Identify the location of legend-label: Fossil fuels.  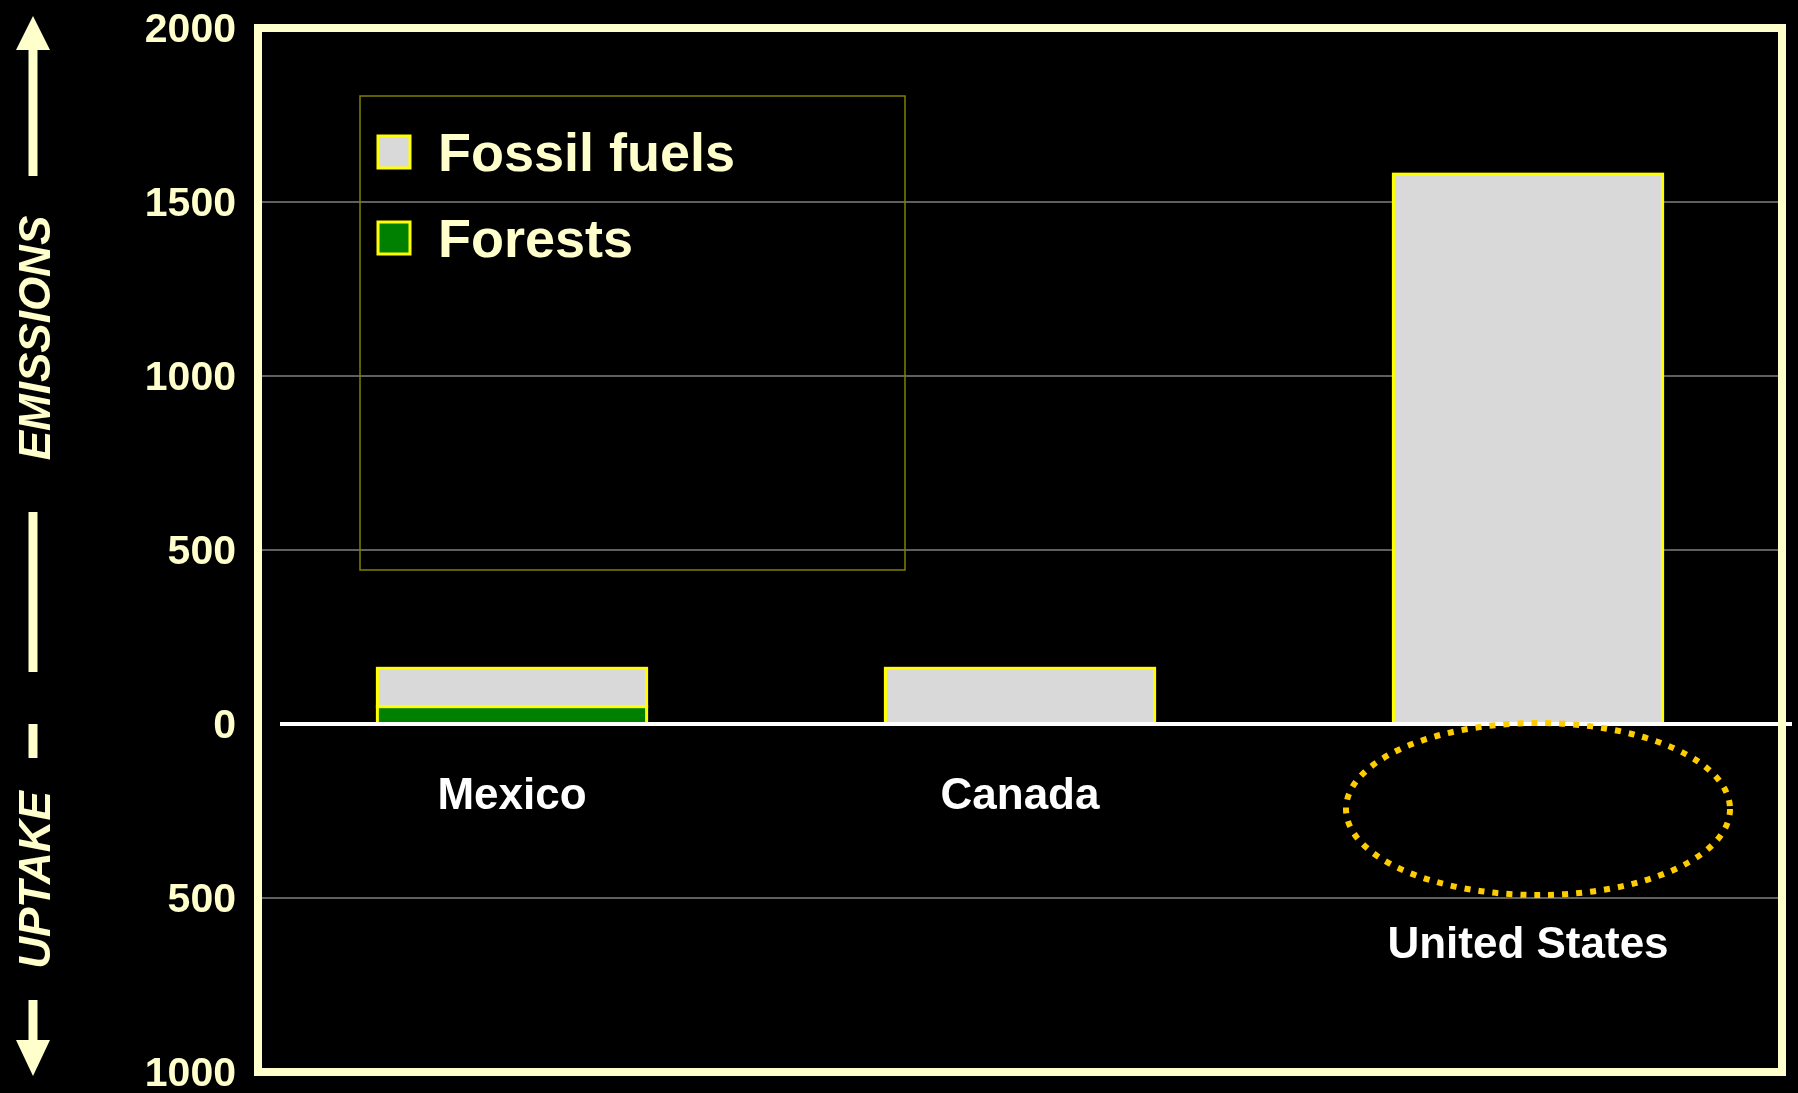
(587, 151).